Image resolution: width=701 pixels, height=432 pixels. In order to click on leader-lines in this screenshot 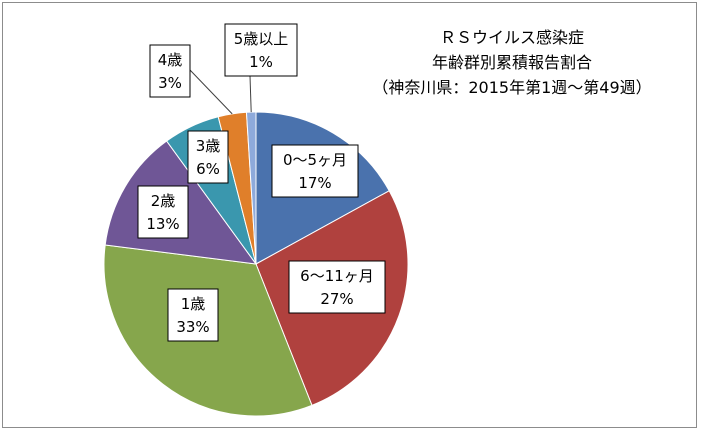, I will do `click(220, 92)`.